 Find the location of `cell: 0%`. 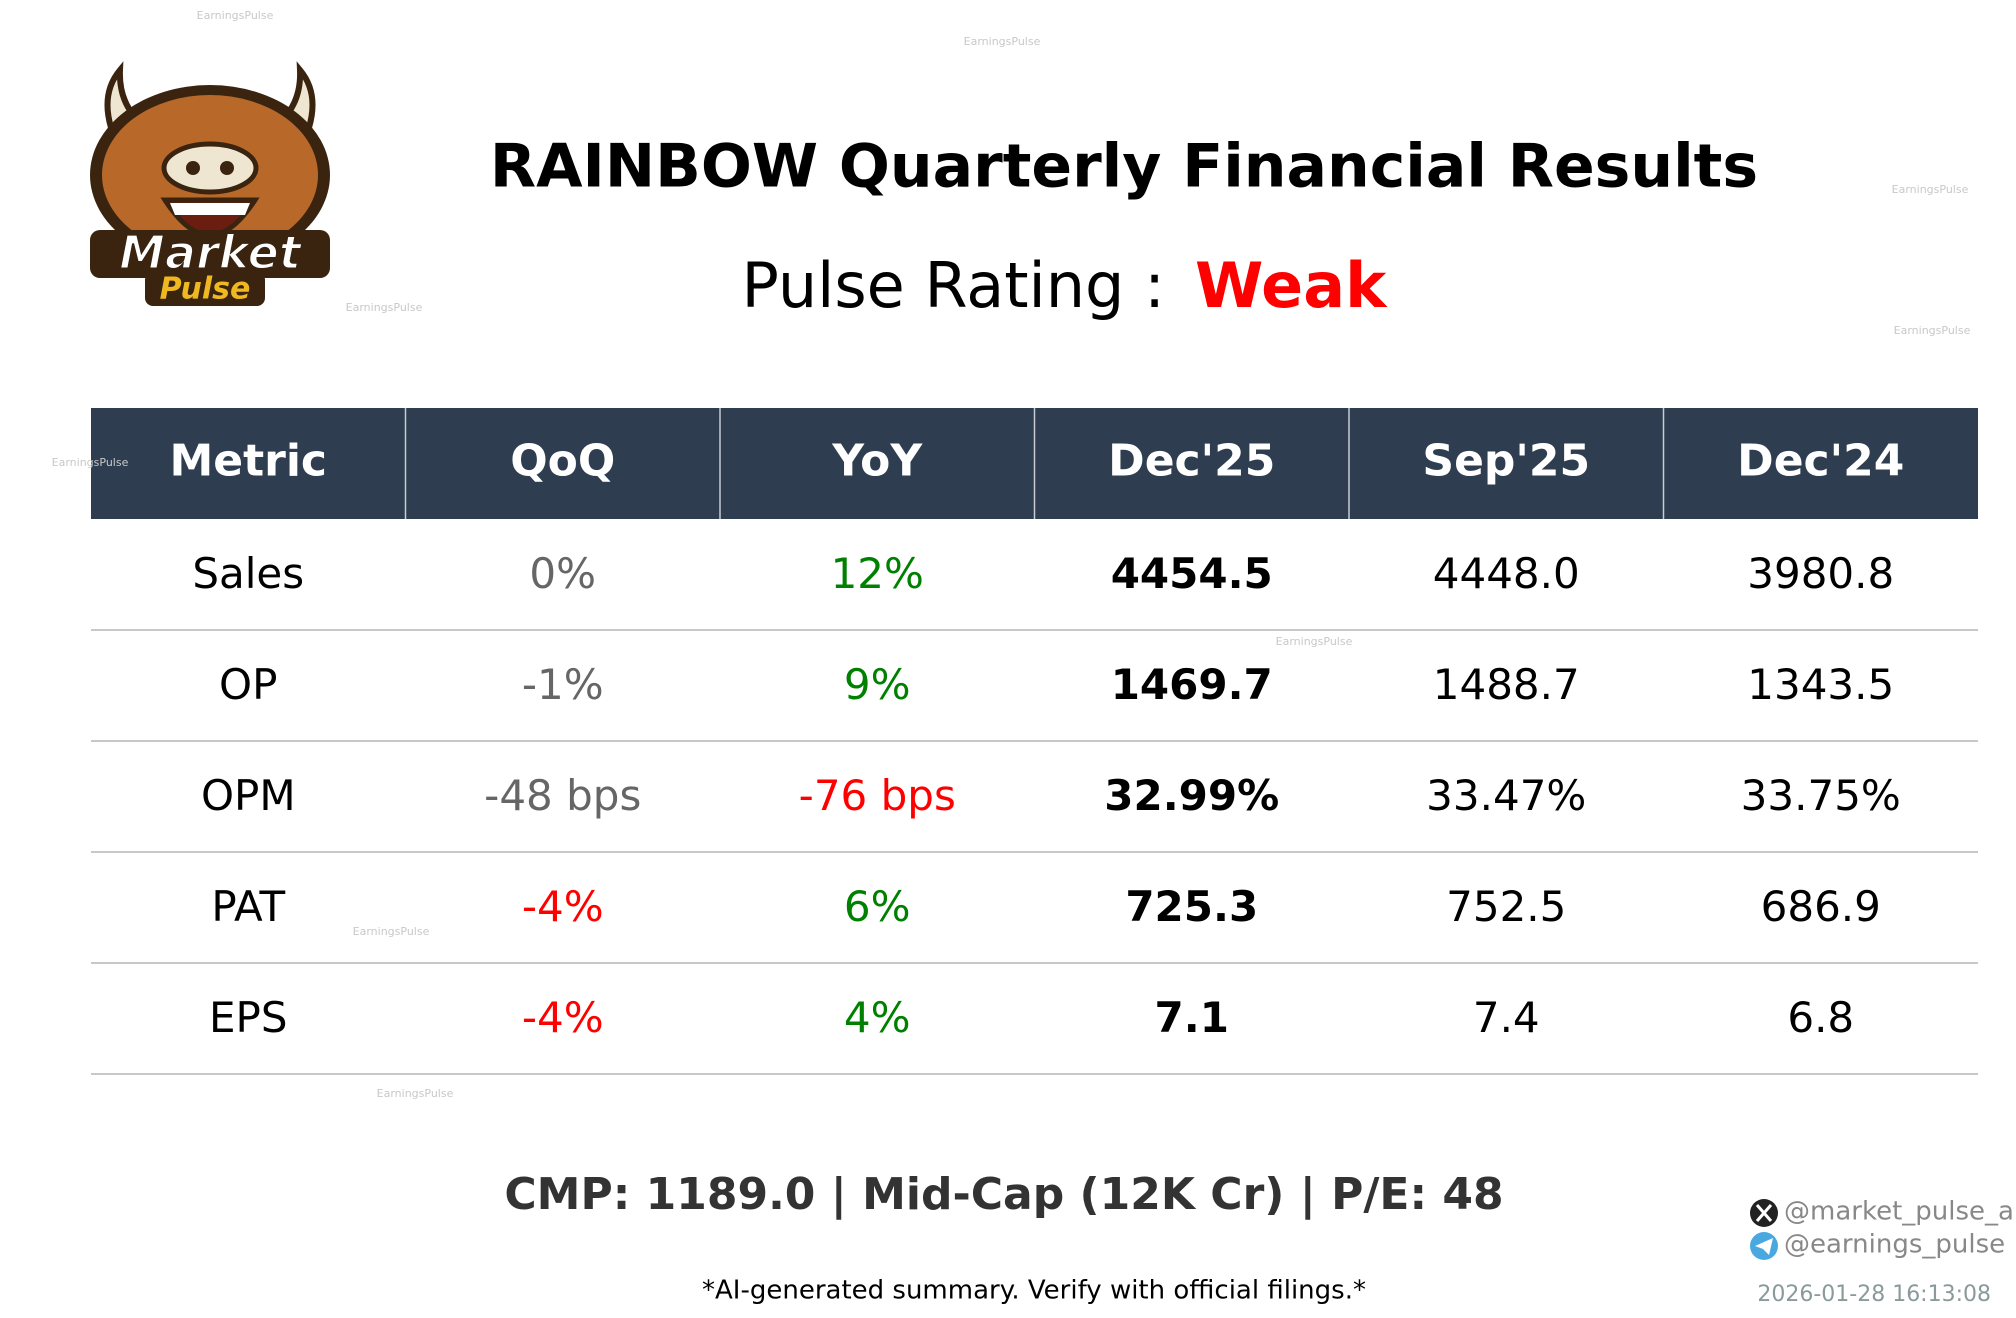

cell: 0% is located at coordinates (562, 573).